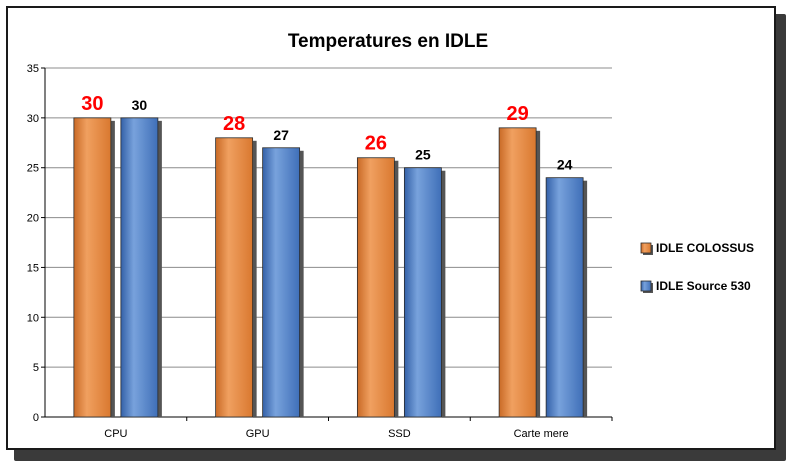 Image resolution: width=800 pixels, height=467 pixels. I want to click on y-tick-label: 15, so click(33, 268).